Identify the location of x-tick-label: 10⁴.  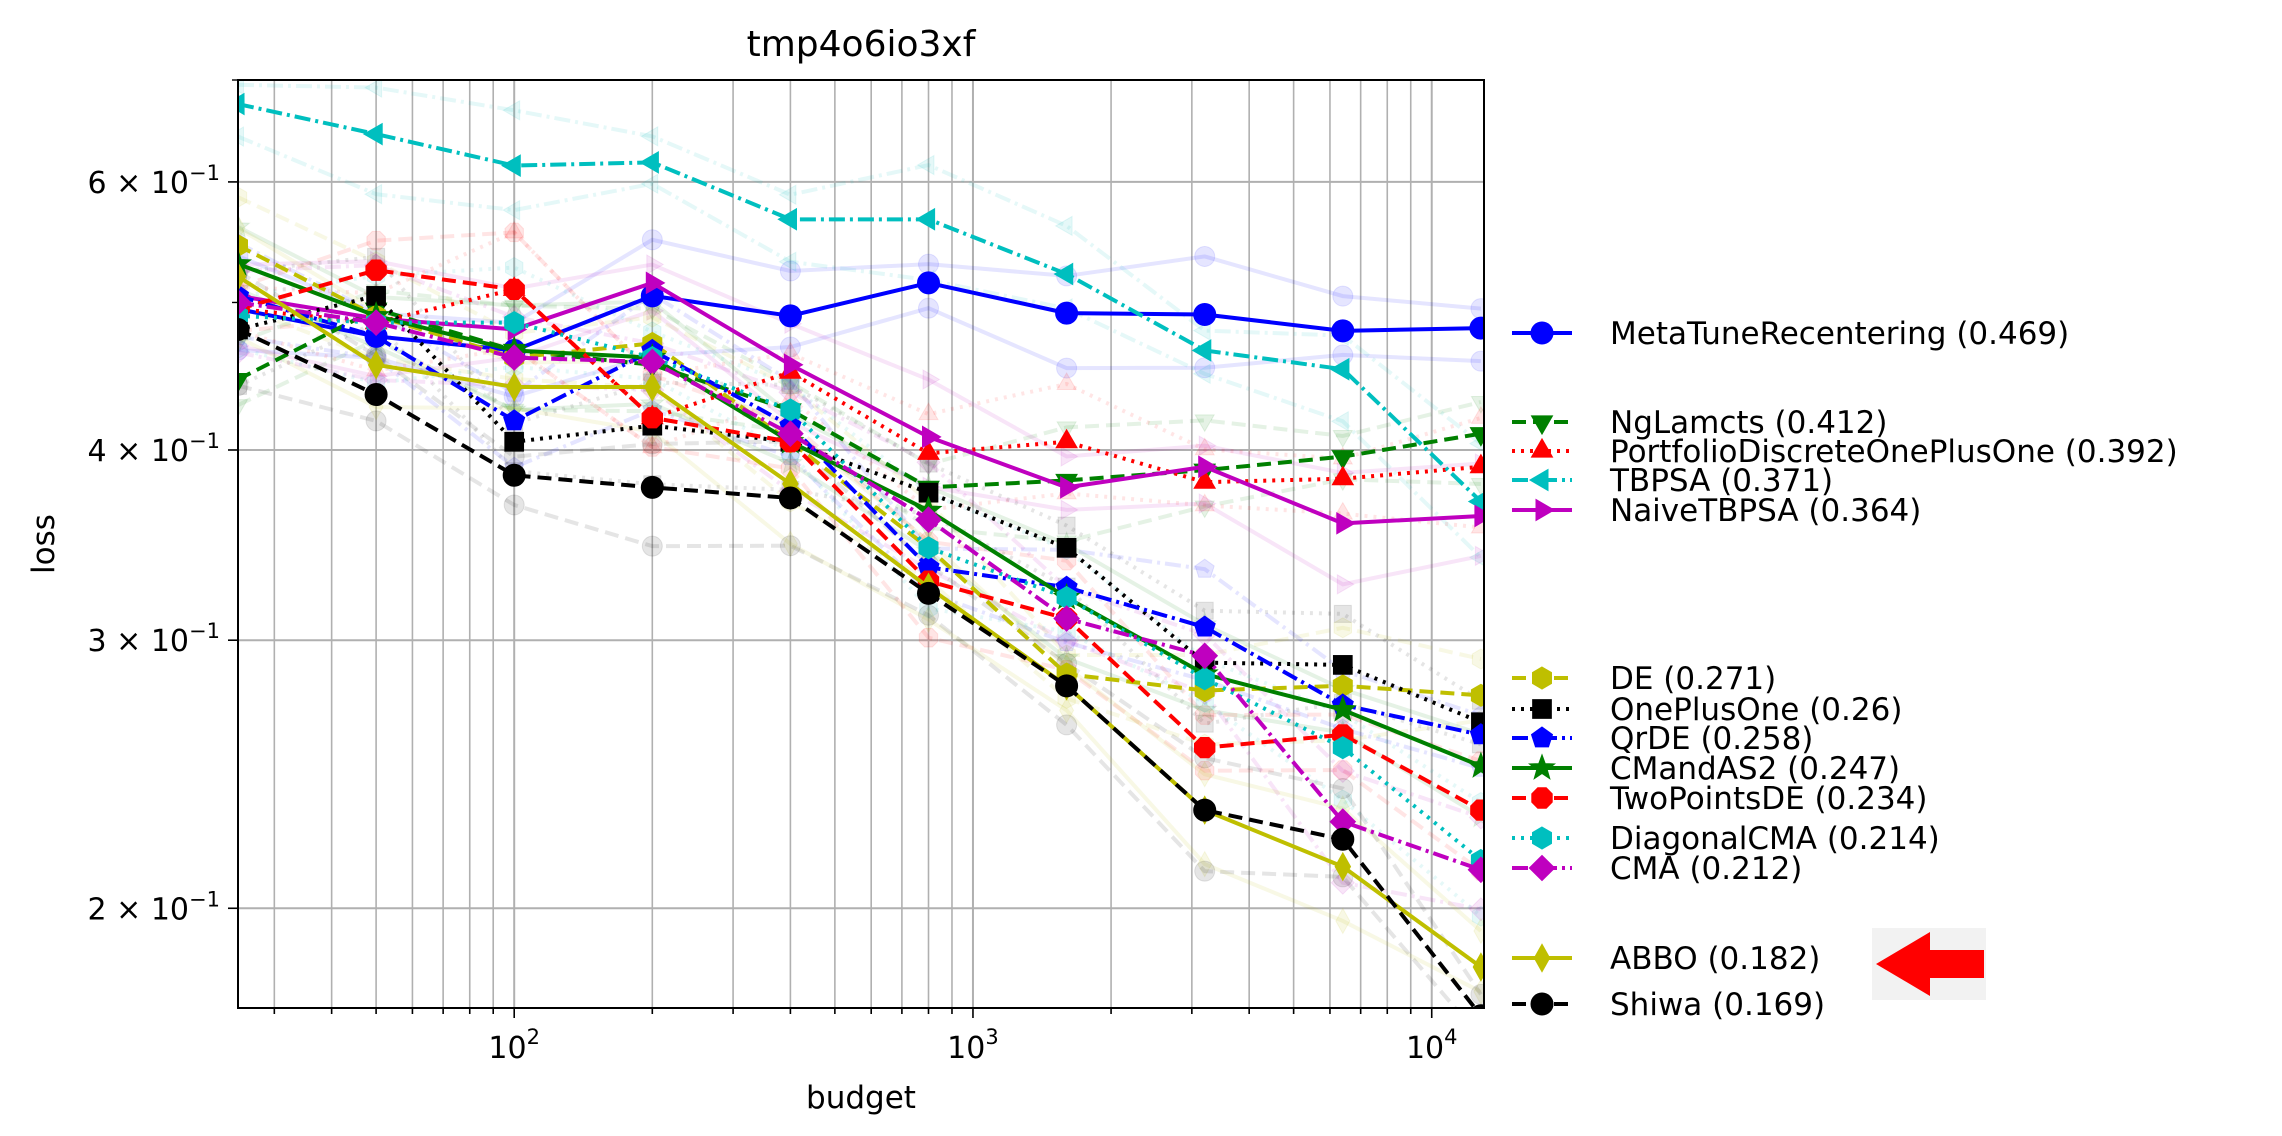
(1432, 1045).